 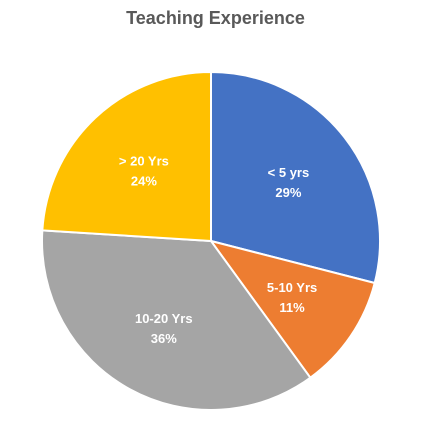 I want to click on slice-category-label: 10-20 Yrs, so click(x=164, y=318).